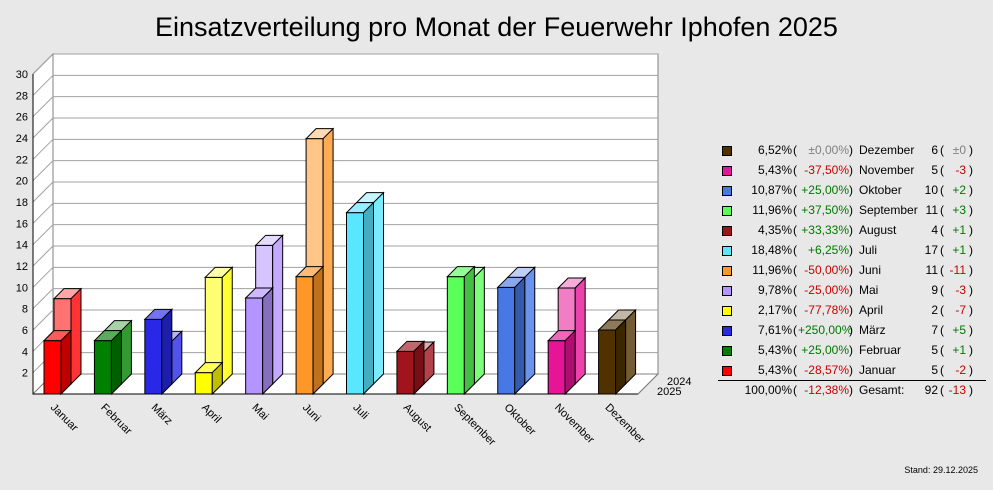 This screenshot has width=993, height=490. Describe the element at coordinates (877, 370) in the screenshot. I see `legend-mon: Januar` at that location.